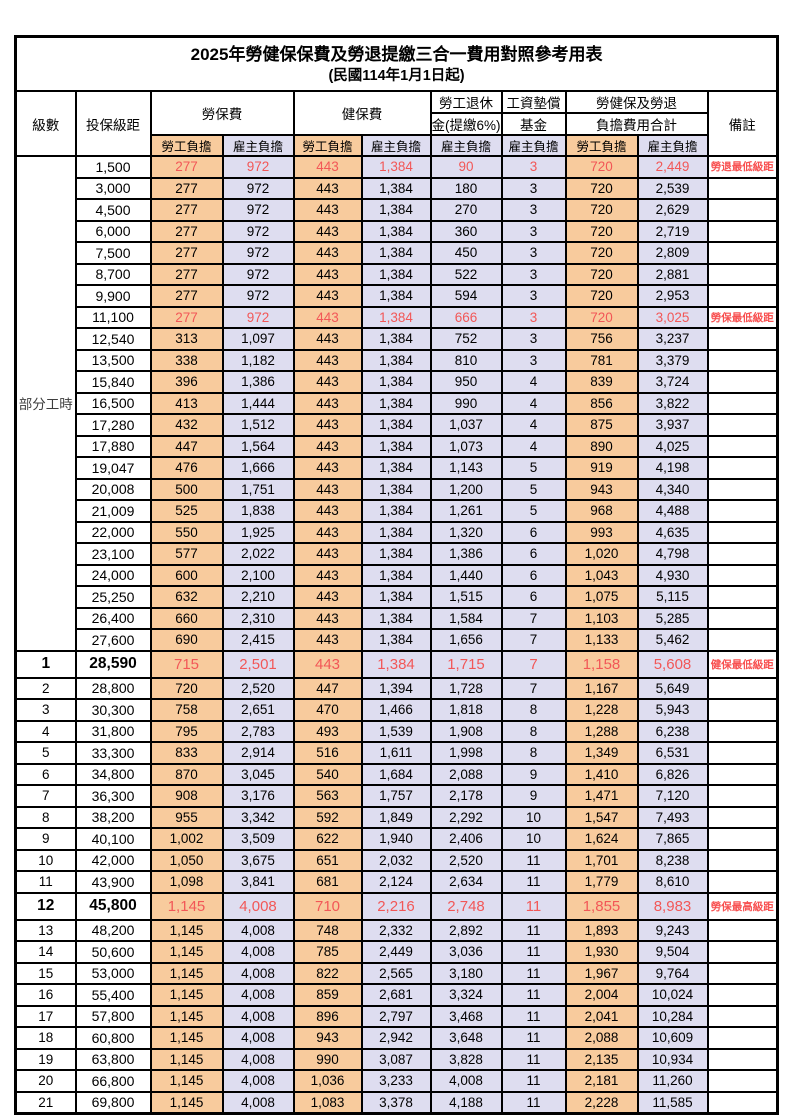  I want to click on salary-bracket-cell: 34,800, so click(113, 774).